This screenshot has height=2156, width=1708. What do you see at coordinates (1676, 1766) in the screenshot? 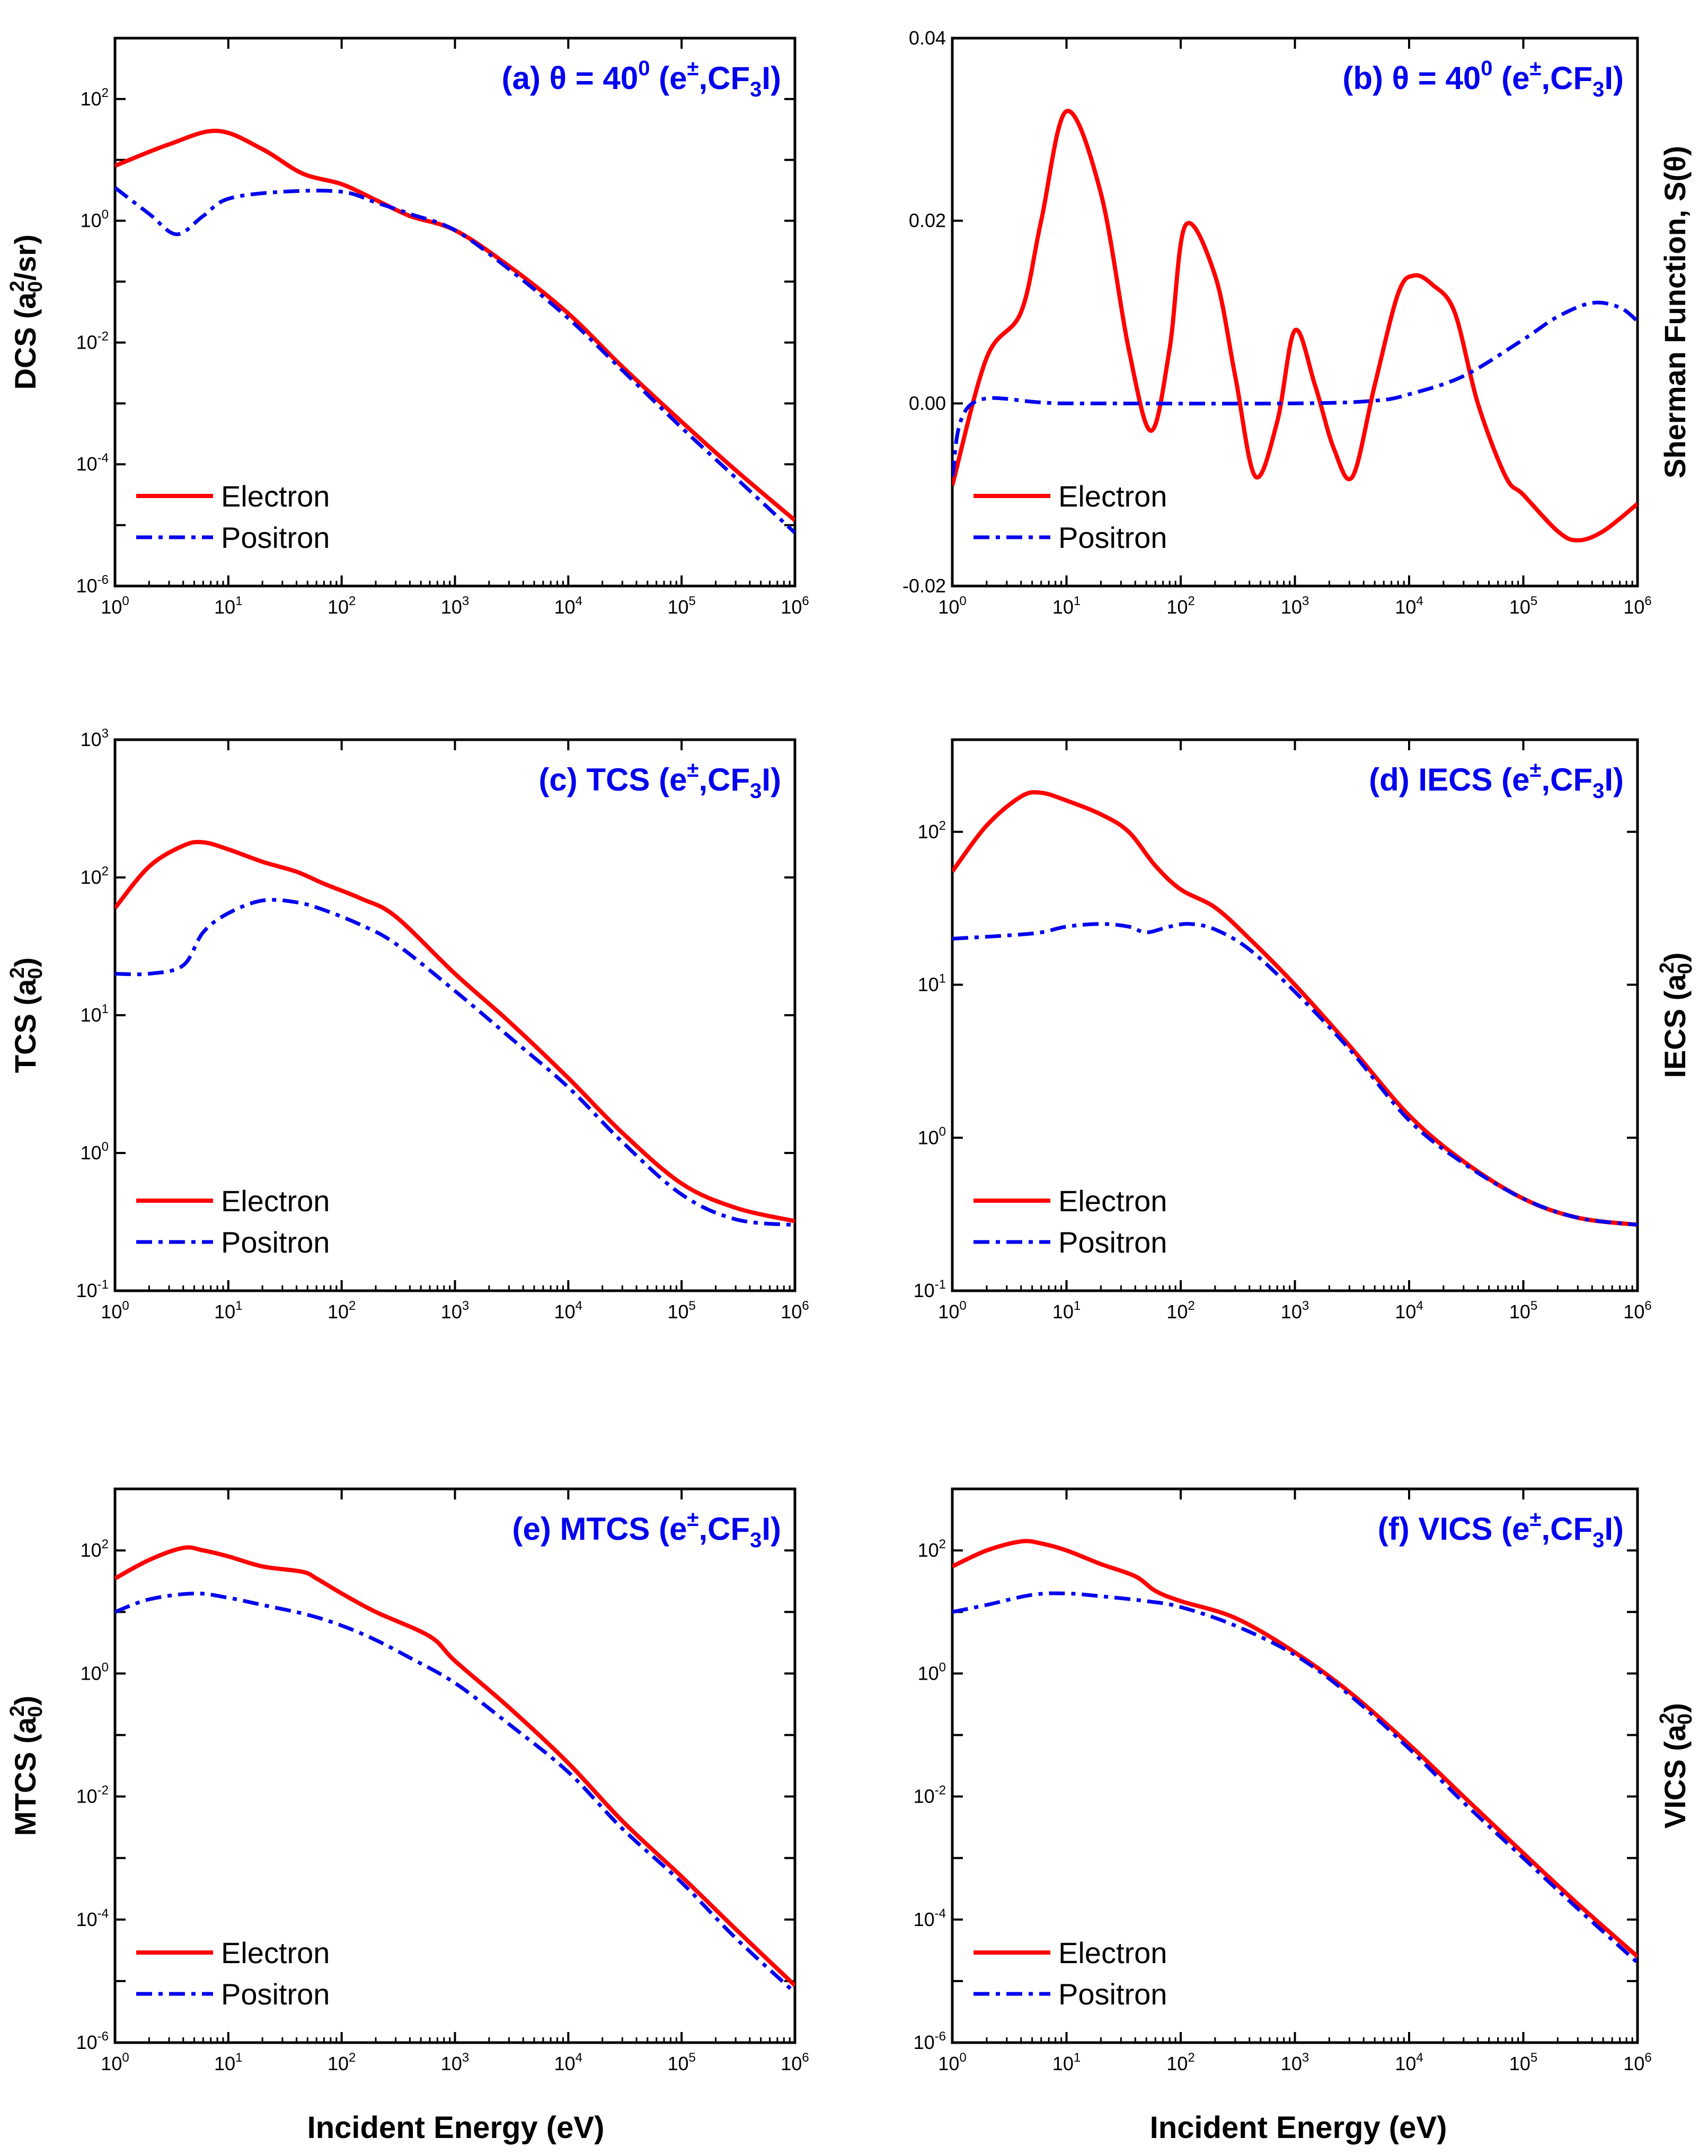
I see `y-axis-label-f: VICS (a02)` at bounding box center [1676, 1766].